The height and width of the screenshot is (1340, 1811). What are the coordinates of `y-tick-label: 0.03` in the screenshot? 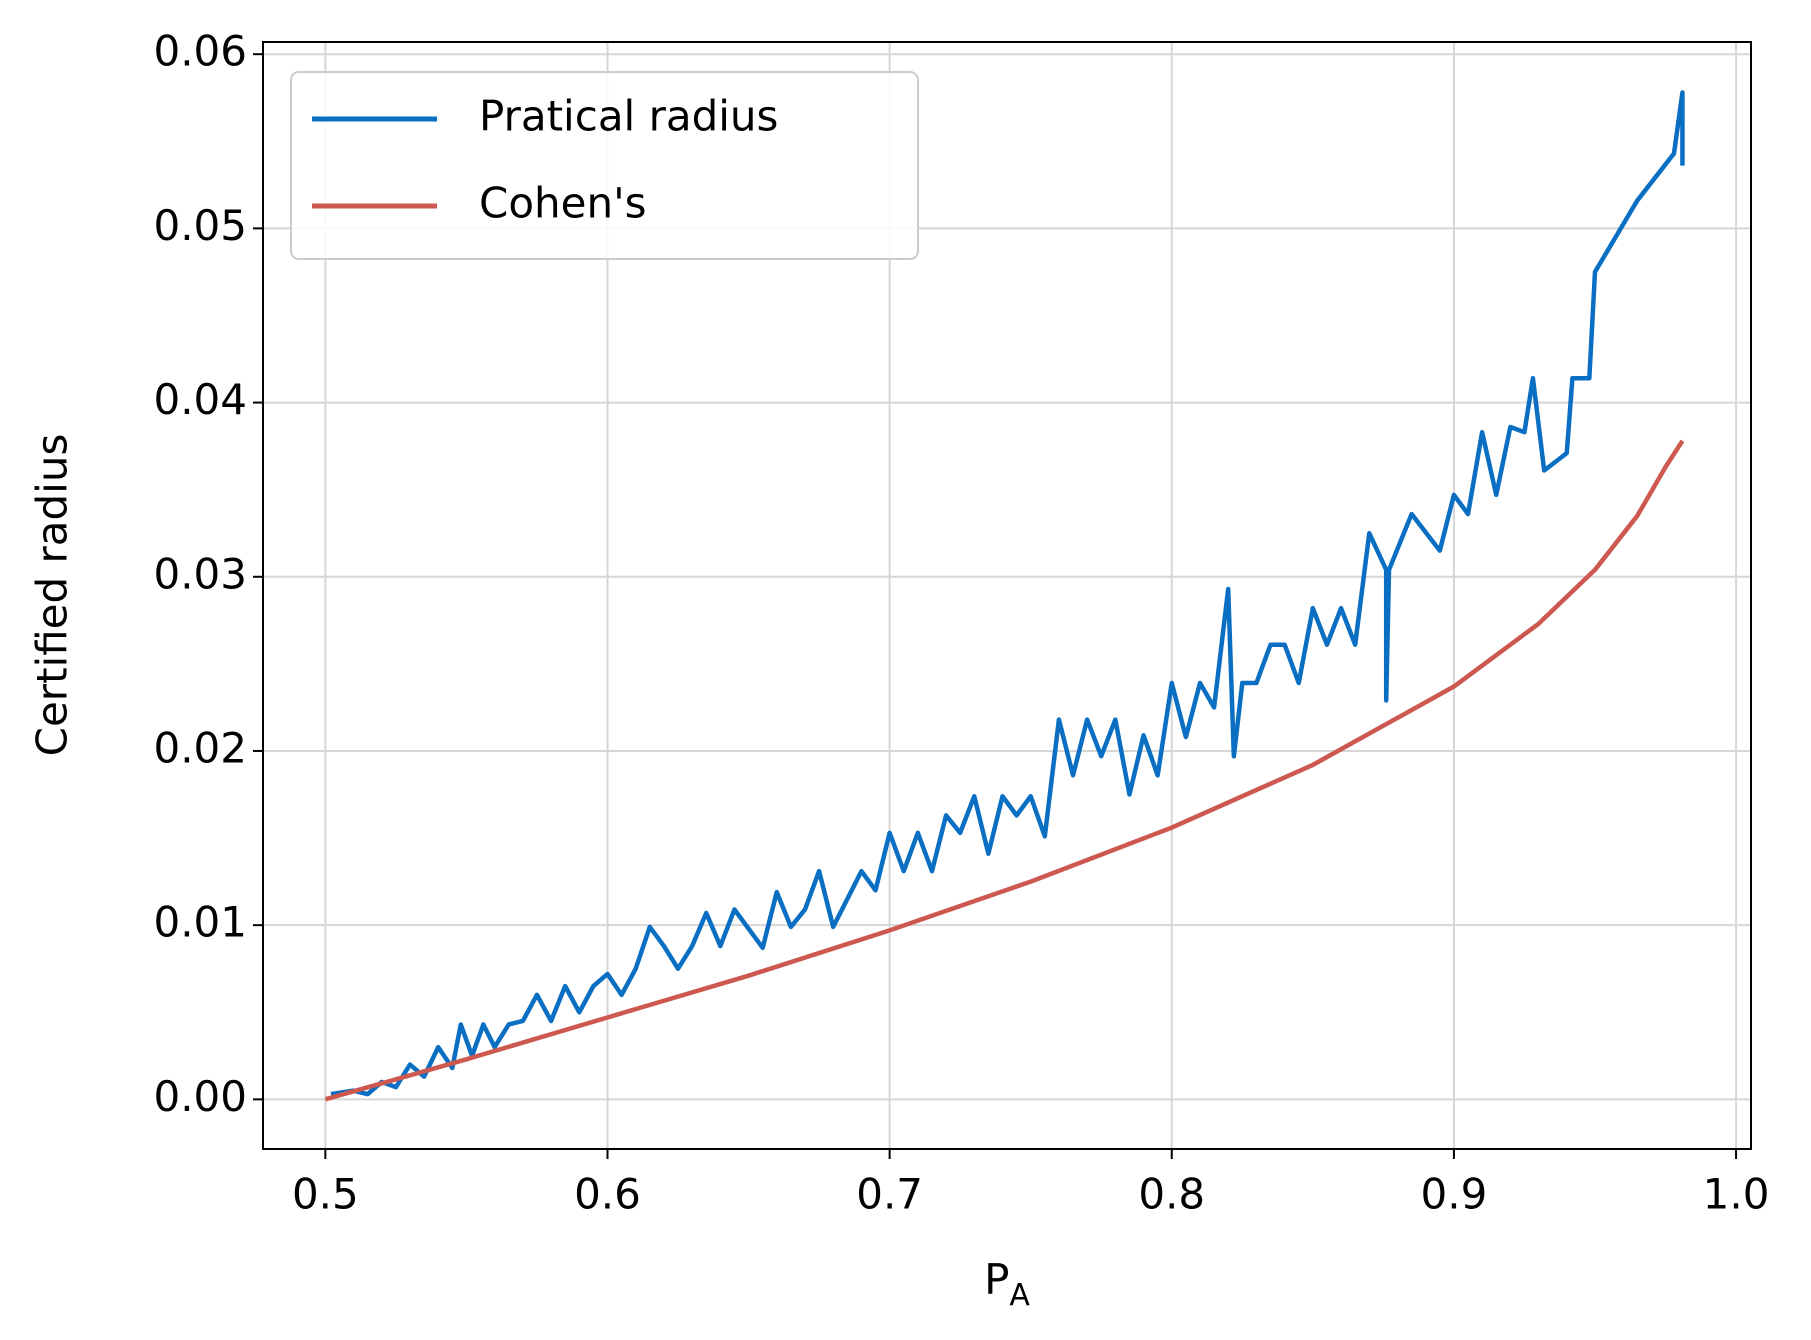 It's located at (200, 573).